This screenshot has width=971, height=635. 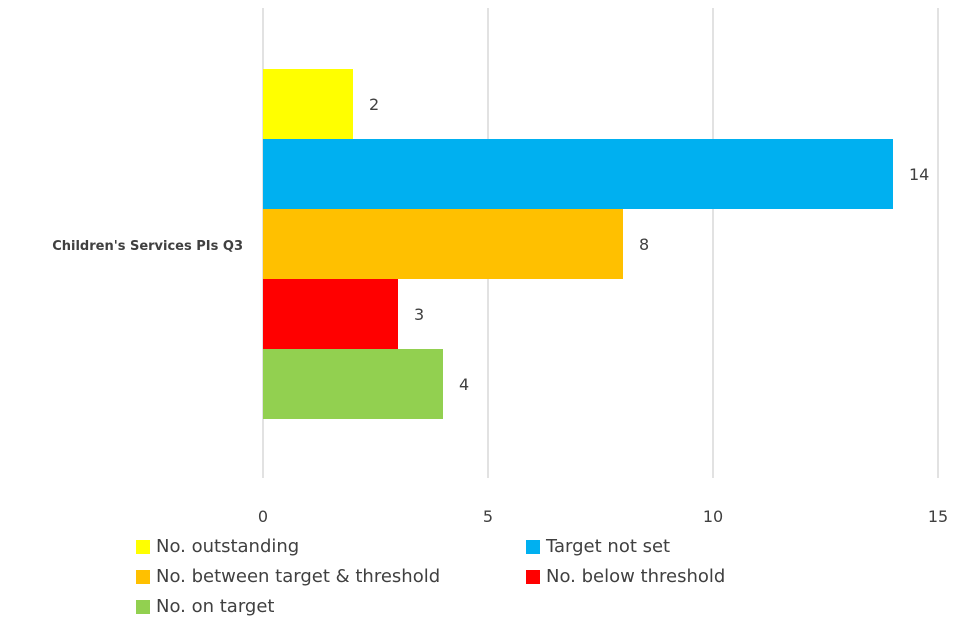 I want to click on legend-label: No. below threshold, so click(x=636, y=576).